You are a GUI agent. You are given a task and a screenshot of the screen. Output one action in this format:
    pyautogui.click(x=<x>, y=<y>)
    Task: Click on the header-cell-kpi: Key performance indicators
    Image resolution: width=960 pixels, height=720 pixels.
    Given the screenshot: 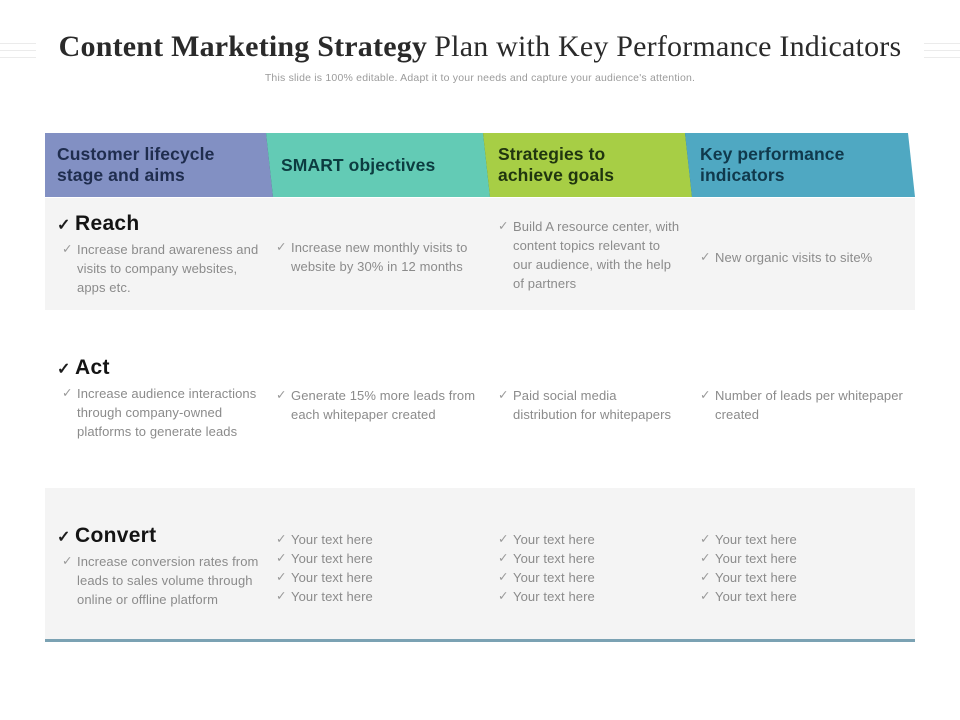 What is the action you would take?
    pyautogui.click(x=800, y=165)
    